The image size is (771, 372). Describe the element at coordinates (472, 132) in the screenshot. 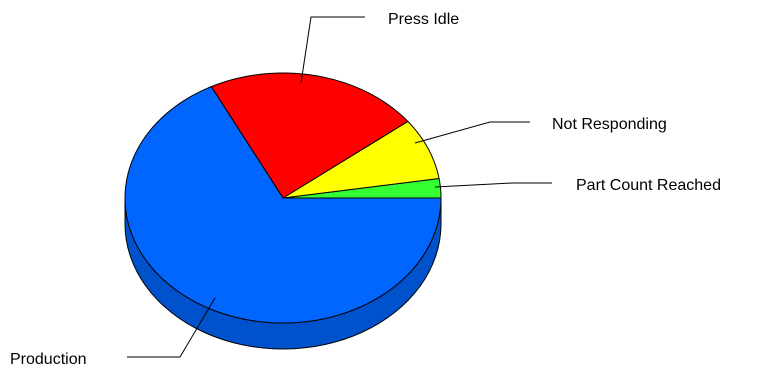

I see `leader-line-not-responding` at that location.